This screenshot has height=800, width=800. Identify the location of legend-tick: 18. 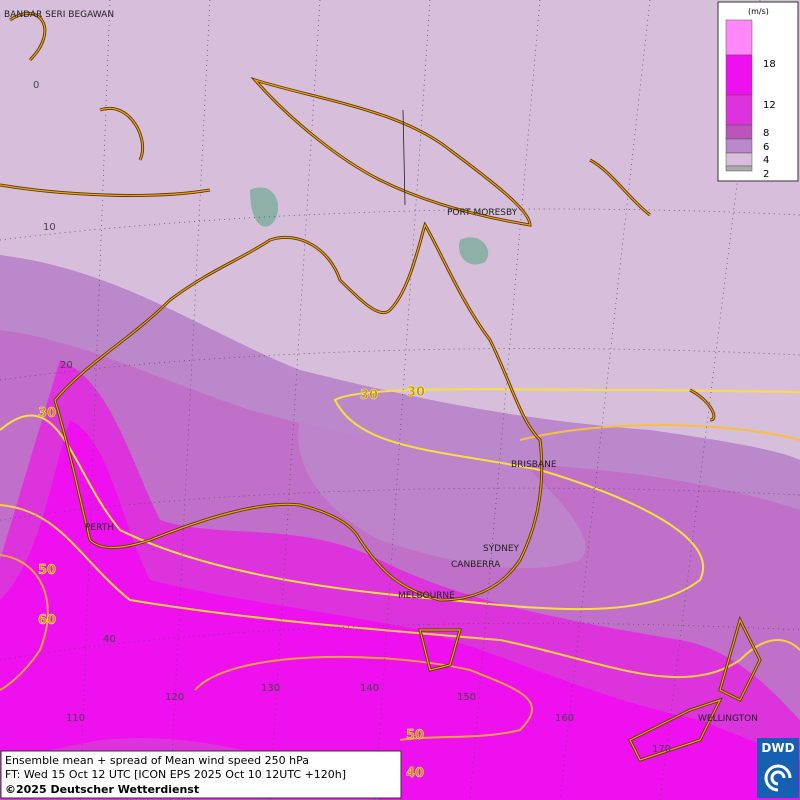
(769, 64).